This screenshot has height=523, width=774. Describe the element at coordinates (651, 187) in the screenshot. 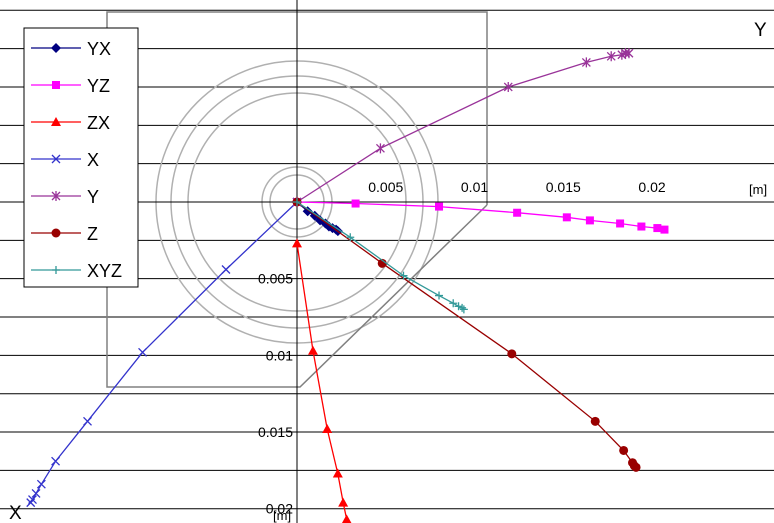

I see `x-tick-label: 0.02` at that location.